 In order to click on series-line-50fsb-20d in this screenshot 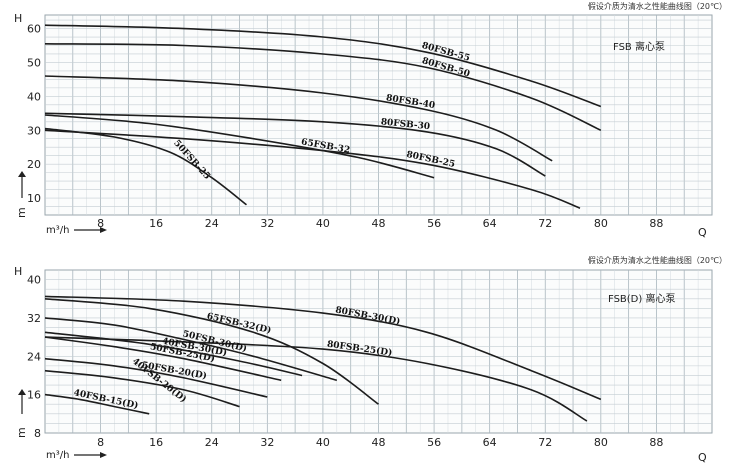, I will do `click(156, 377)`.